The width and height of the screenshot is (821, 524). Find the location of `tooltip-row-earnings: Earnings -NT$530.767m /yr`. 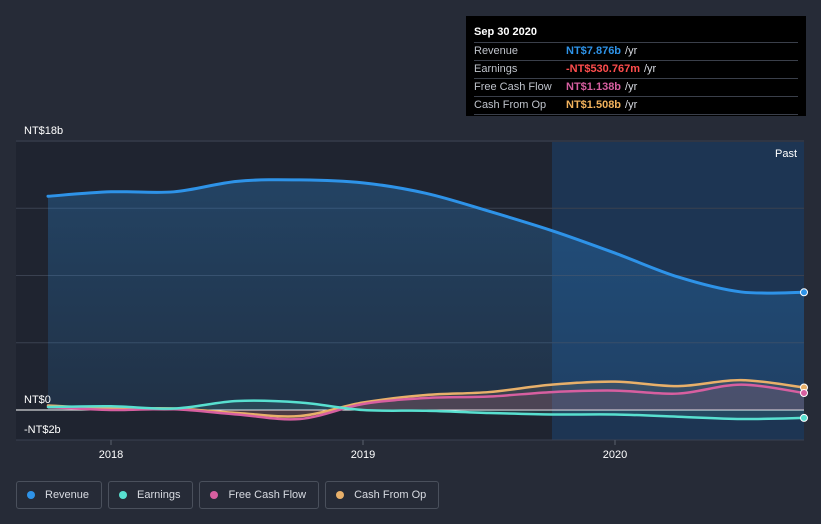

tooltip-row-earnings: Earnings -NT$530.767m /yr is located at coordinates (636, 69).